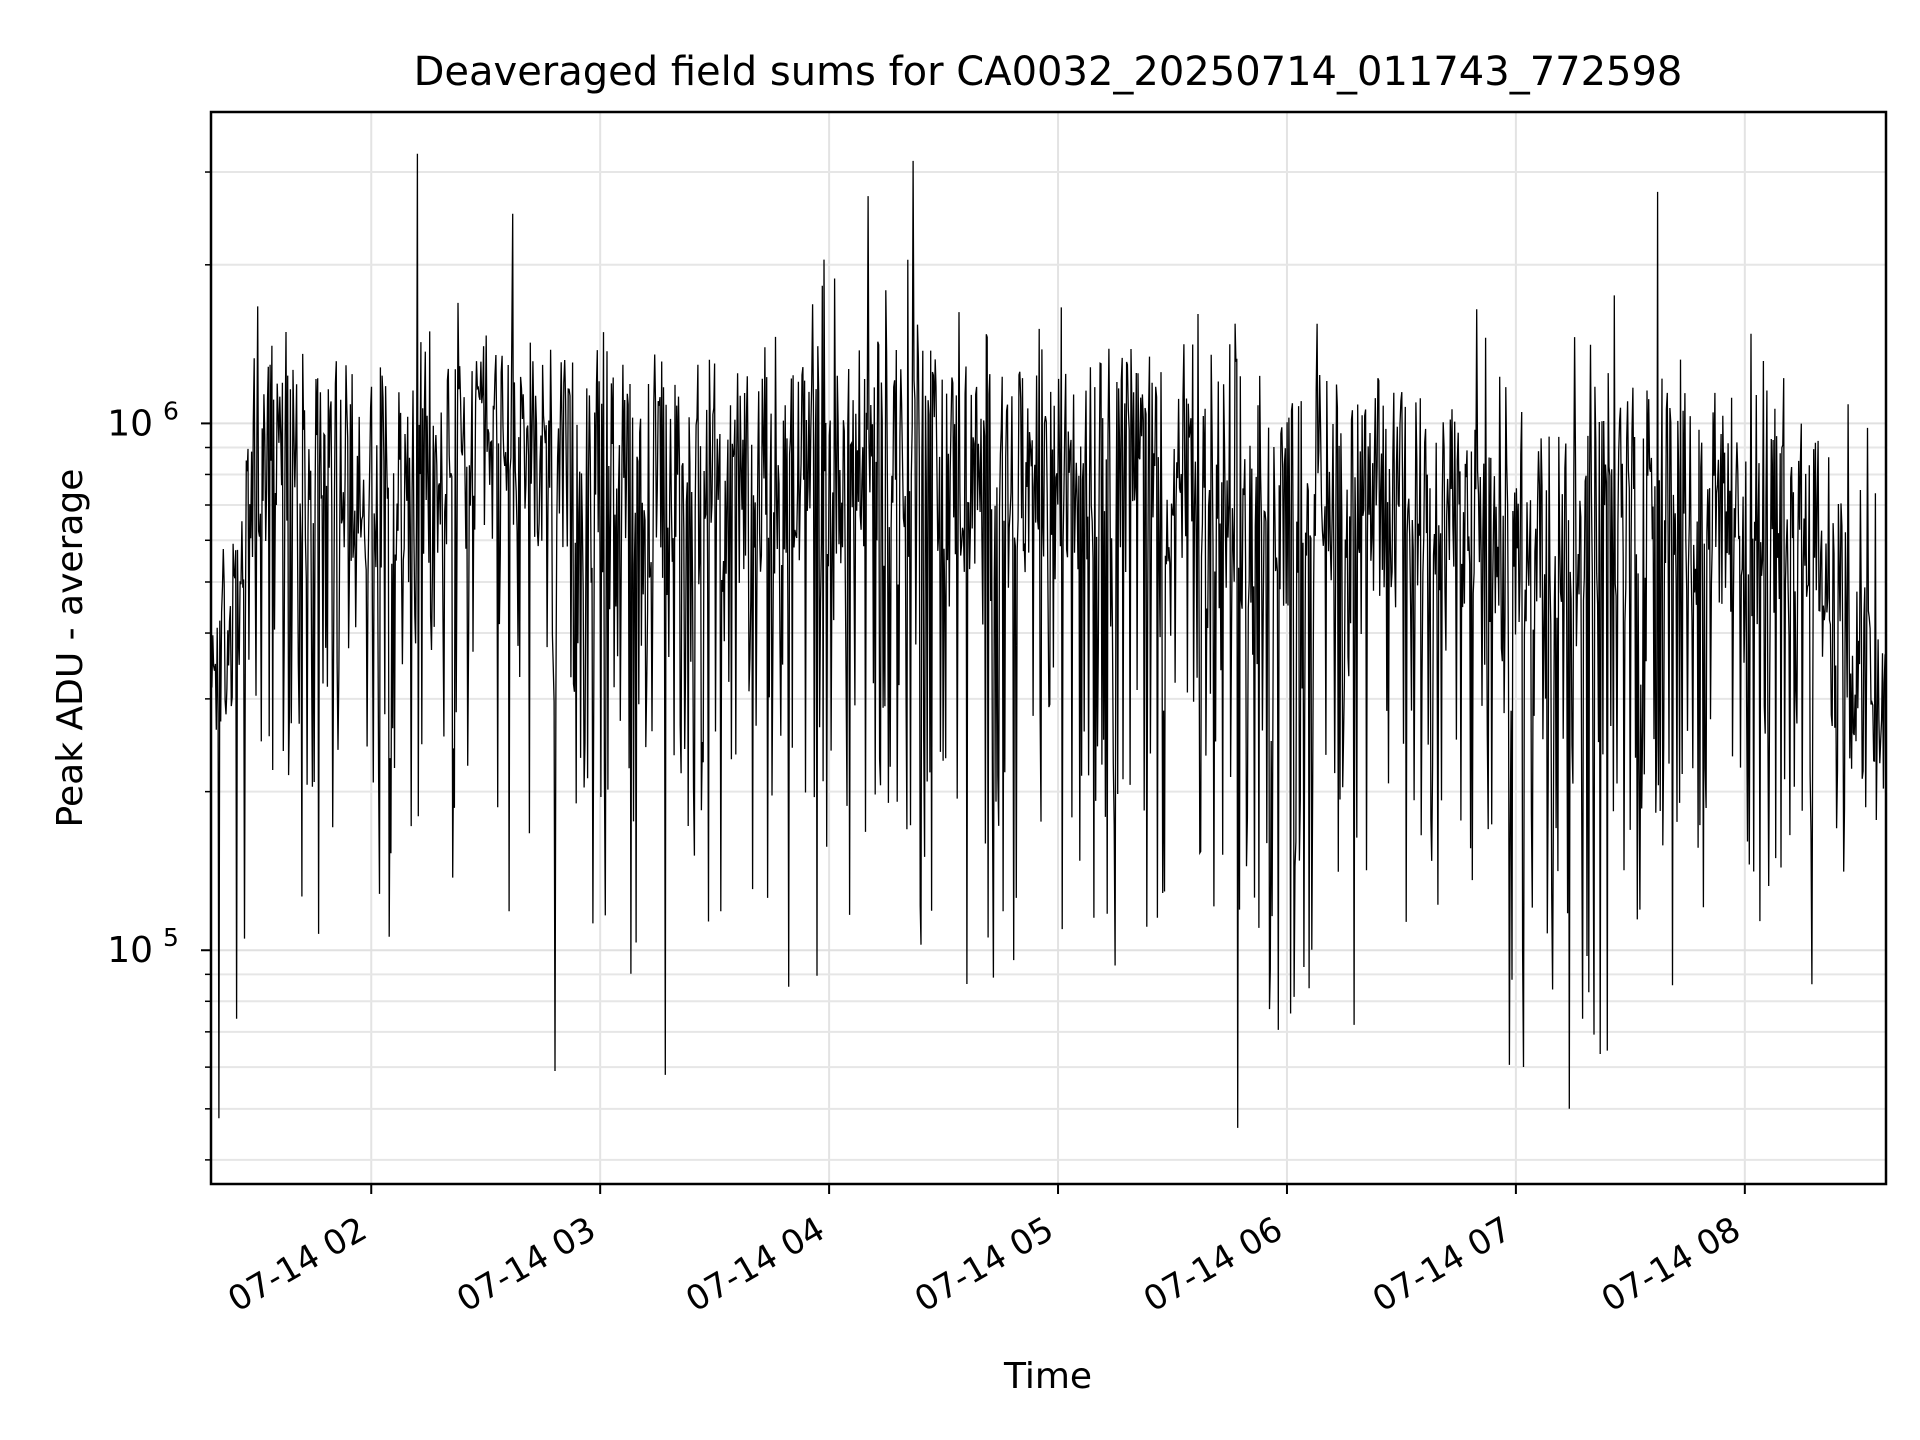  I want to click on y-tick-exponent: 6, so click(171, 410).